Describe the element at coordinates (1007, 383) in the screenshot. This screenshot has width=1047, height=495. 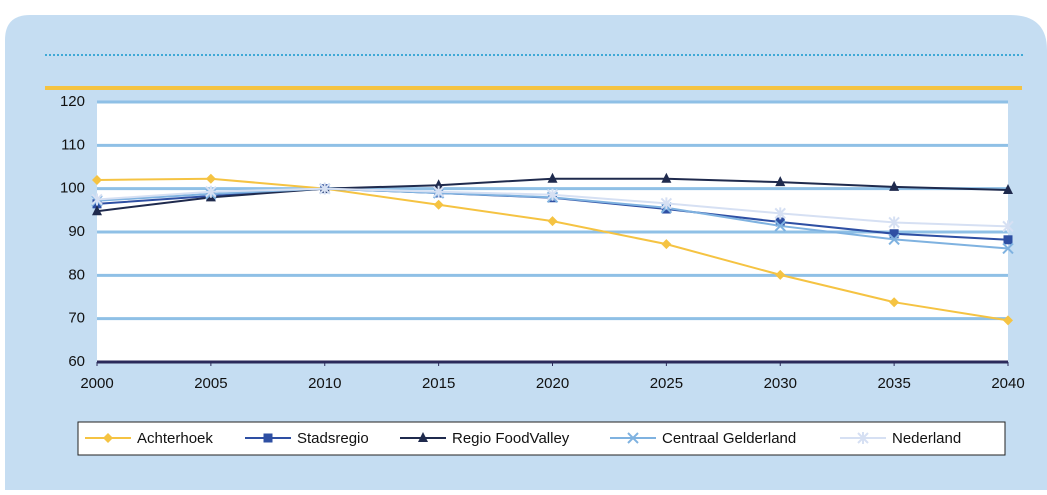
I see `x-tick-label: 2040` at that location.